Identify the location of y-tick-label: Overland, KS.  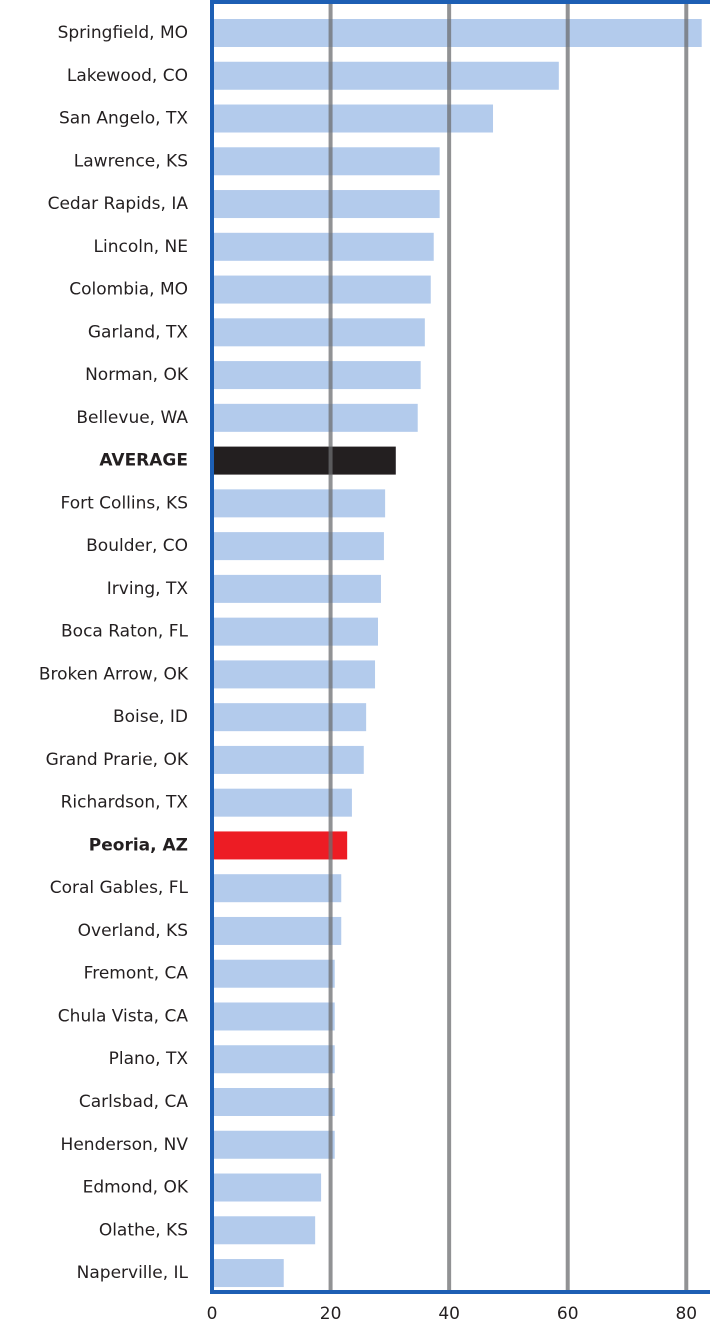
(133, 931).